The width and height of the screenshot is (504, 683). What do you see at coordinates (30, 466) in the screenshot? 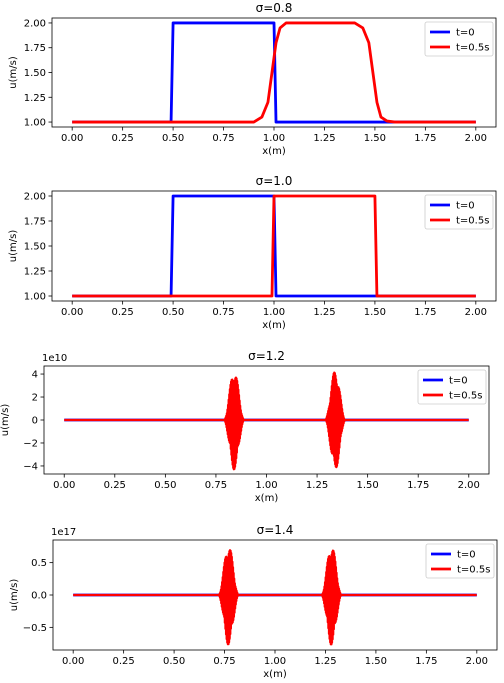
I see `y-tick-label: −4` at bounding box center [30, 466].